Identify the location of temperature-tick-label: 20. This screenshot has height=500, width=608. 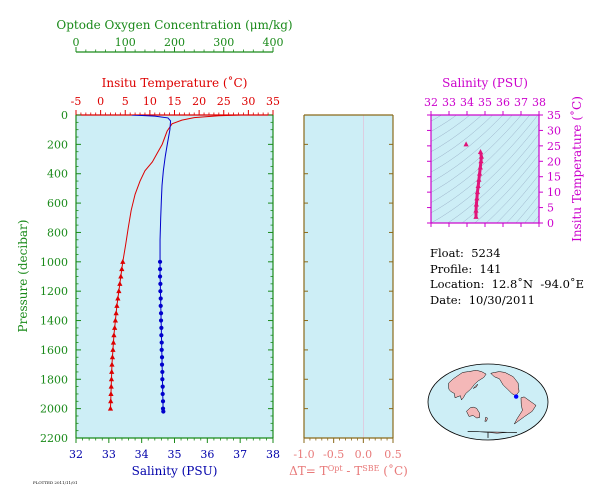
(199, 101).